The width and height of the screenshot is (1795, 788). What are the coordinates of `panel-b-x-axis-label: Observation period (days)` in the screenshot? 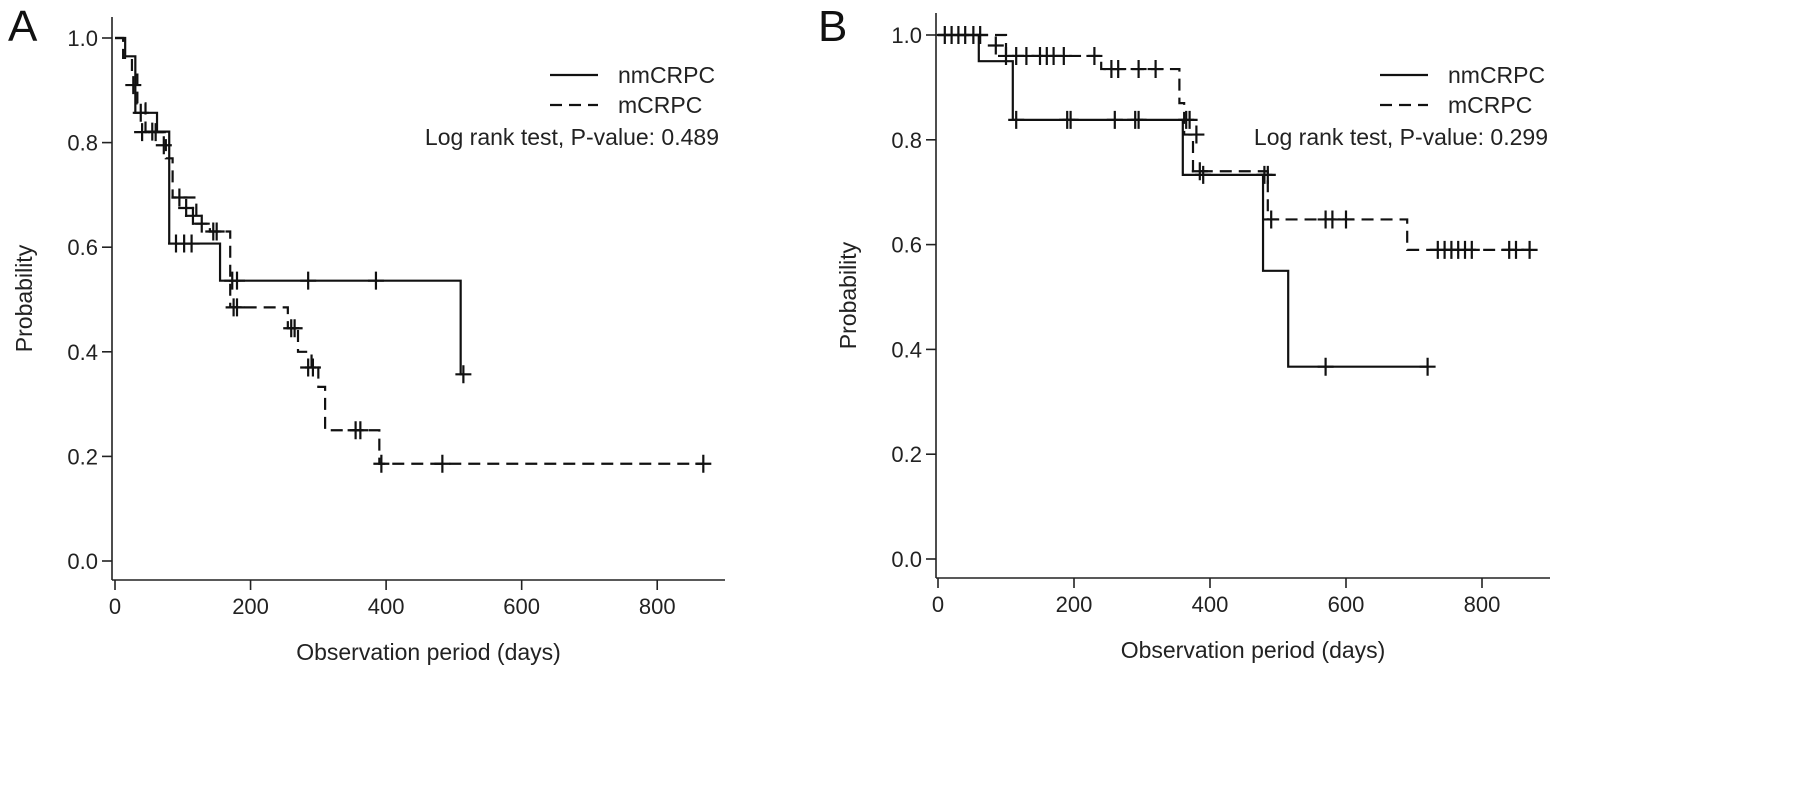 It's located at (1253, 650).